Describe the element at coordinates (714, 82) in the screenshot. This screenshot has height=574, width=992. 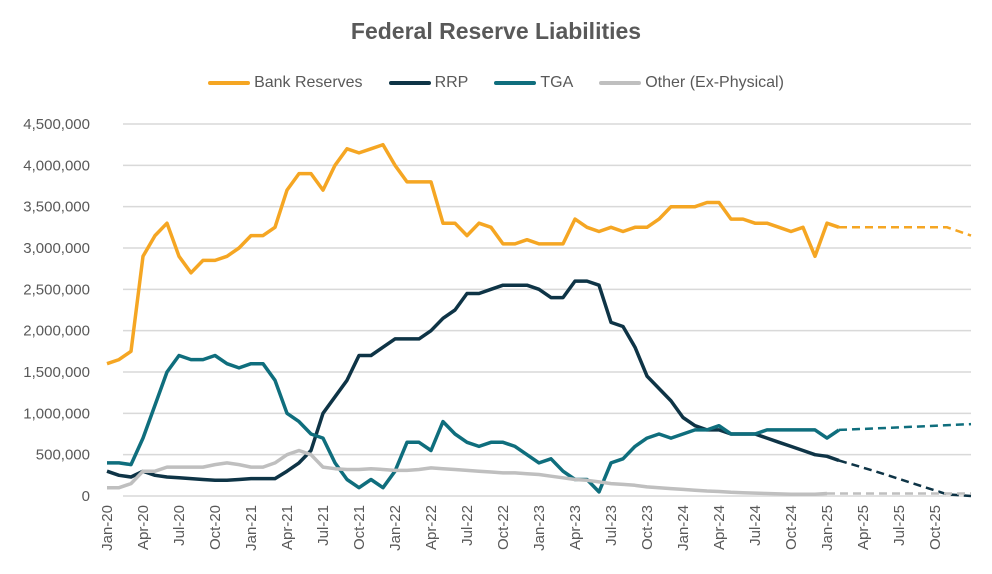
I see `legend-label: Other (Ex-Physical)` at that location.